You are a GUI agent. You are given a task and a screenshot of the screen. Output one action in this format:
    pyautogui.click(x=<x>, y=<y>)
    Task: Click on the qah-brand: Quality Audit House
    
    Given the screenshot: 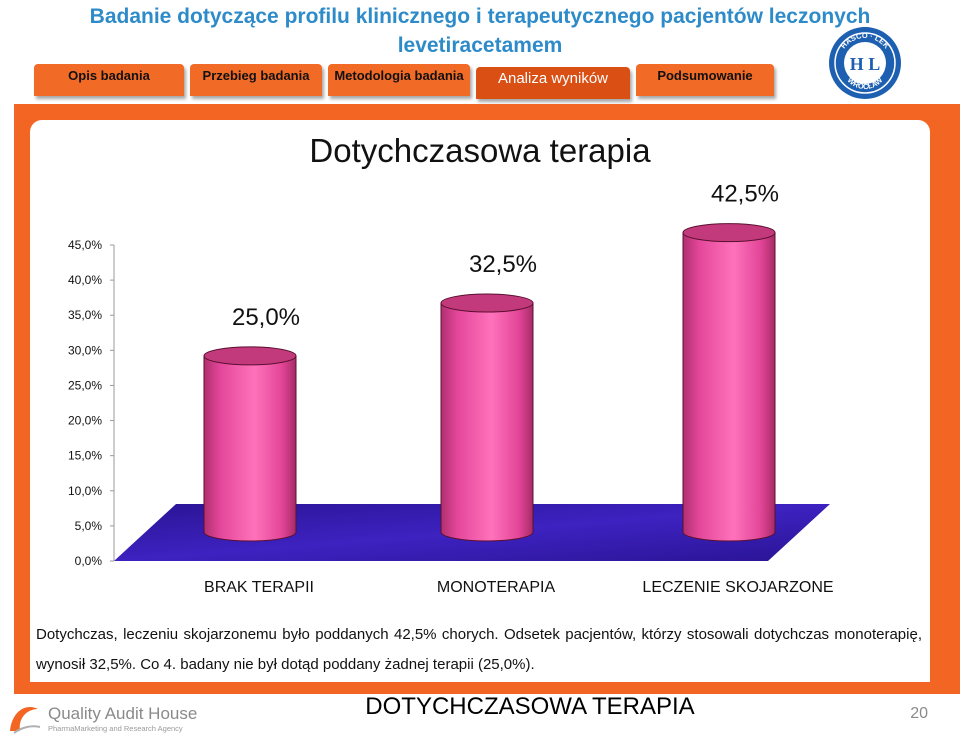 What is the action you would take?
    pyautogui.click(x=122, y=713)
    